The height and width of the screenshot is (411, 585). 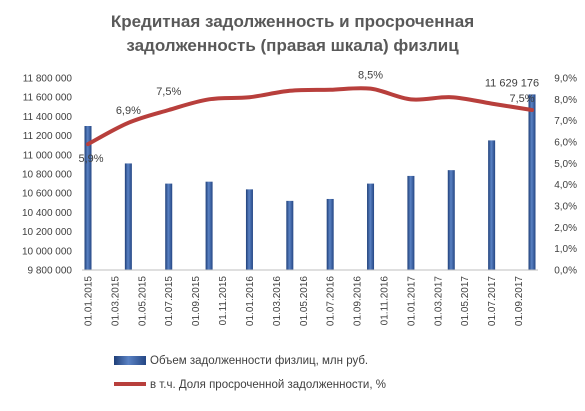 I want to click on data-label: 8,5%, so click(x=370, y=76).